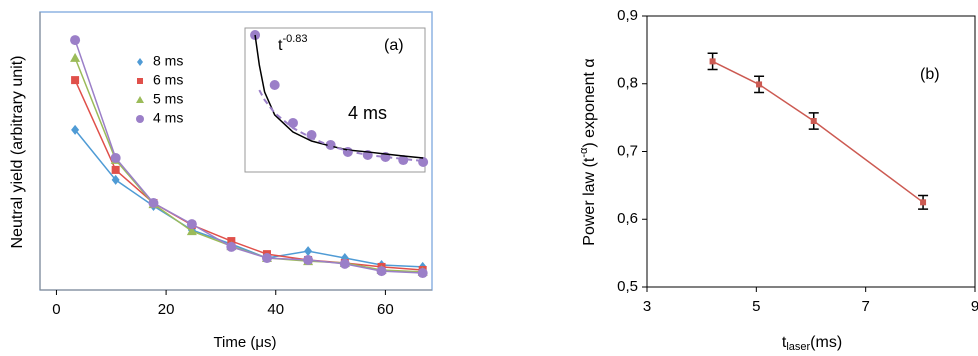  I want to click on fit-base: t, so click(280, 45).